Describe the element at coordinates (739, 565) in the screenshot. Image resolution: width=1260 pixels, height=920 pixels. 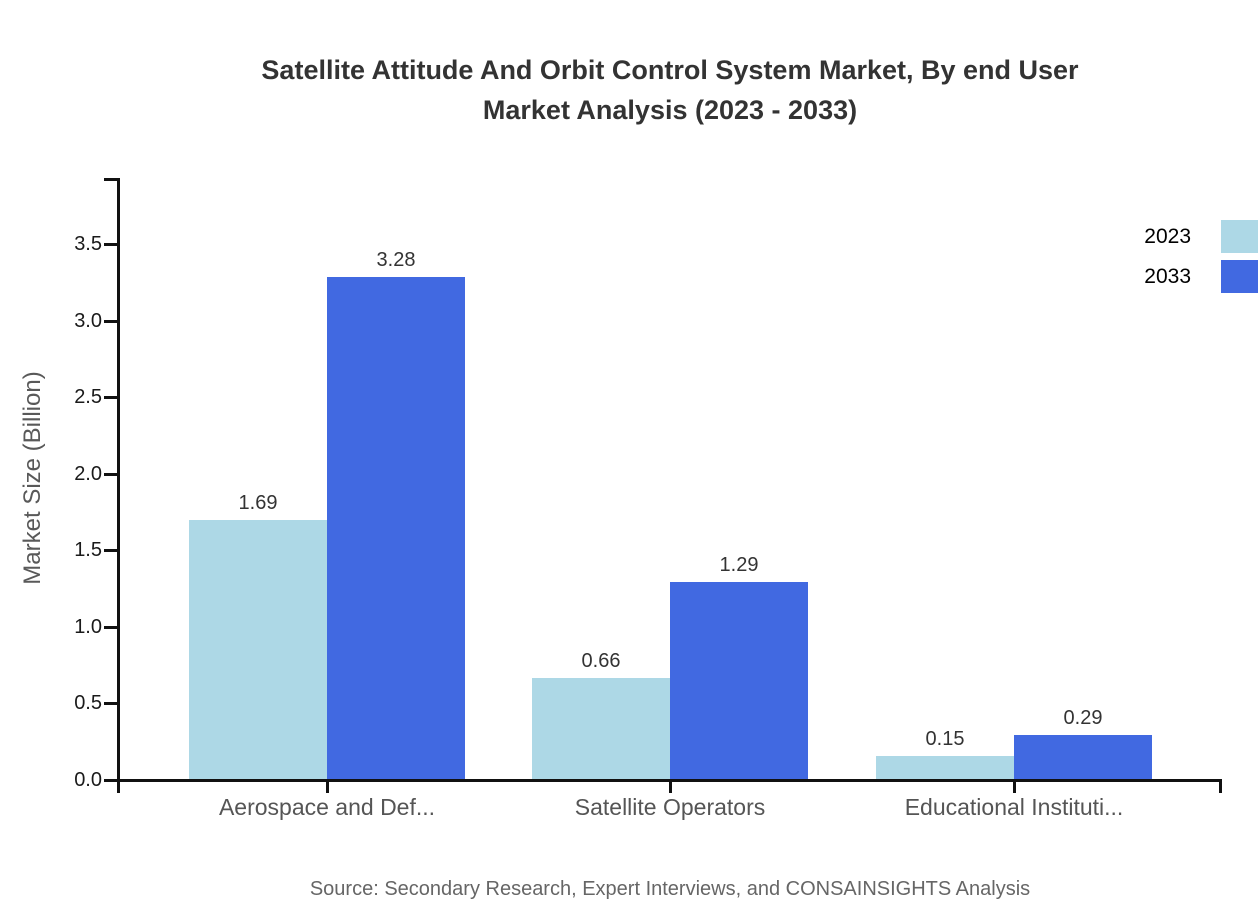
I see `value-label: 1.29` at that location.